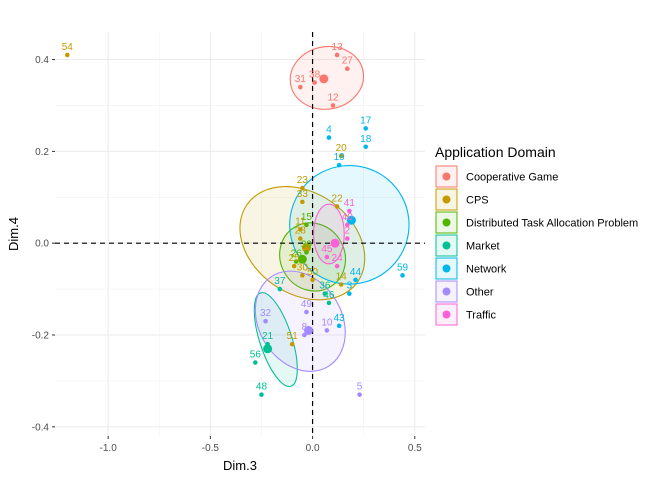 The width and height of the screenshot is (672, 480). What do you see at coordinates (109, 448) in the screenshot?
I see `x-tick-label: -1.0` at bounding box center [109, 448].